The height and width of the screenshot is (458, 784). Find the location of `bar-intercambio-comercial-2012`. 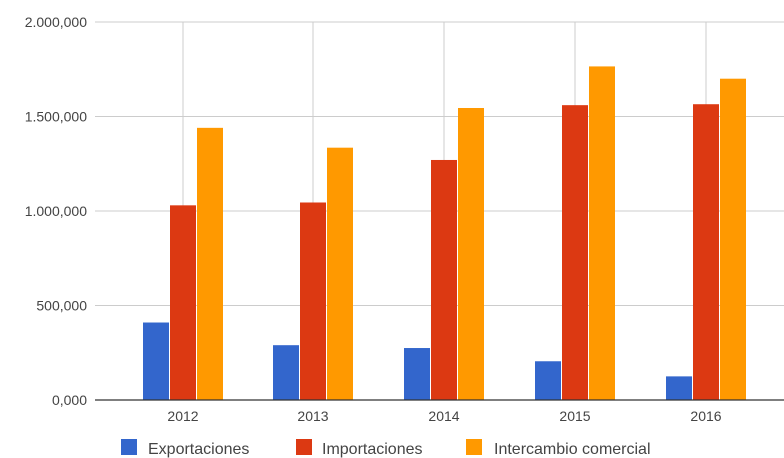

bar-intercambio-comercial-2012 is located at coordinates (210, 263).